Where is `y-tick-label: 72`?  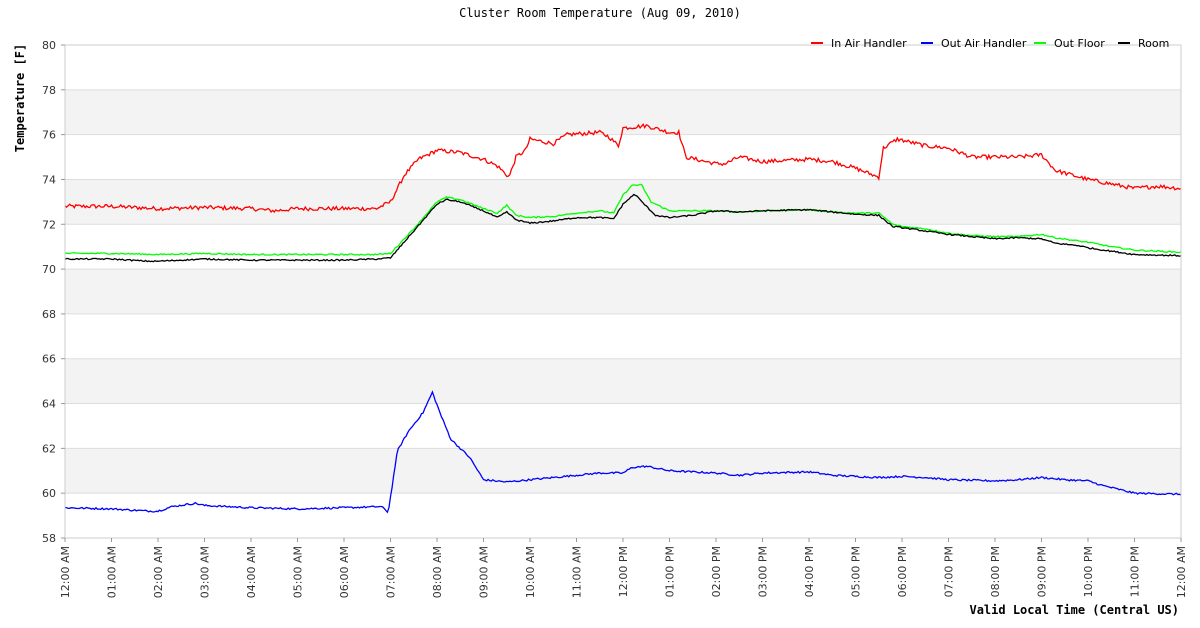
y-tick-label: 72 is located at coordinates (49, 224).